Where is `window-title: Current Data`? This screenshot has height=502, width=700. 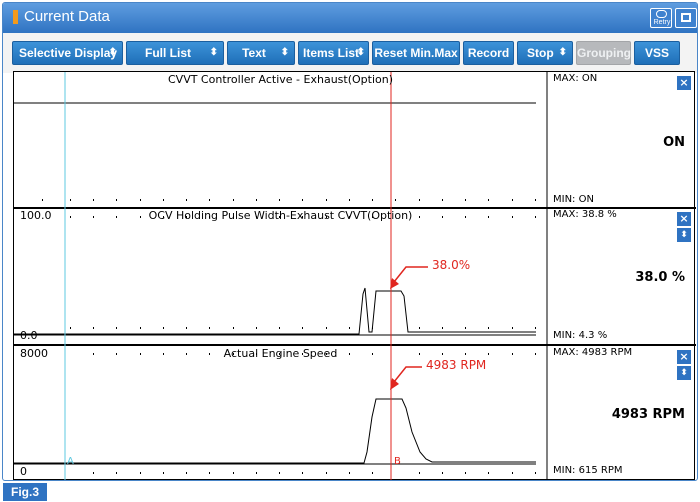 window-title: Current Data is located at coordinates (67, 16).